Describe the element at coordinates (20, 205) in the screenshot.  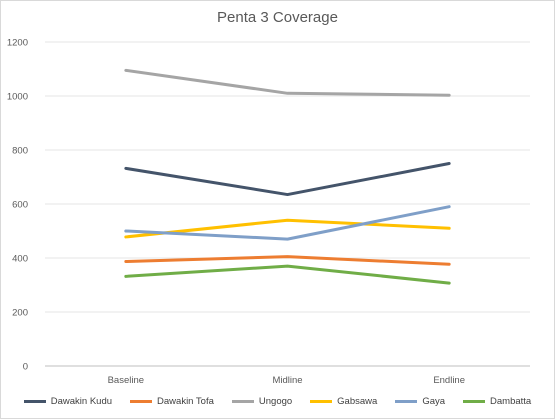
I see `y-tick-label: 600` at that location.